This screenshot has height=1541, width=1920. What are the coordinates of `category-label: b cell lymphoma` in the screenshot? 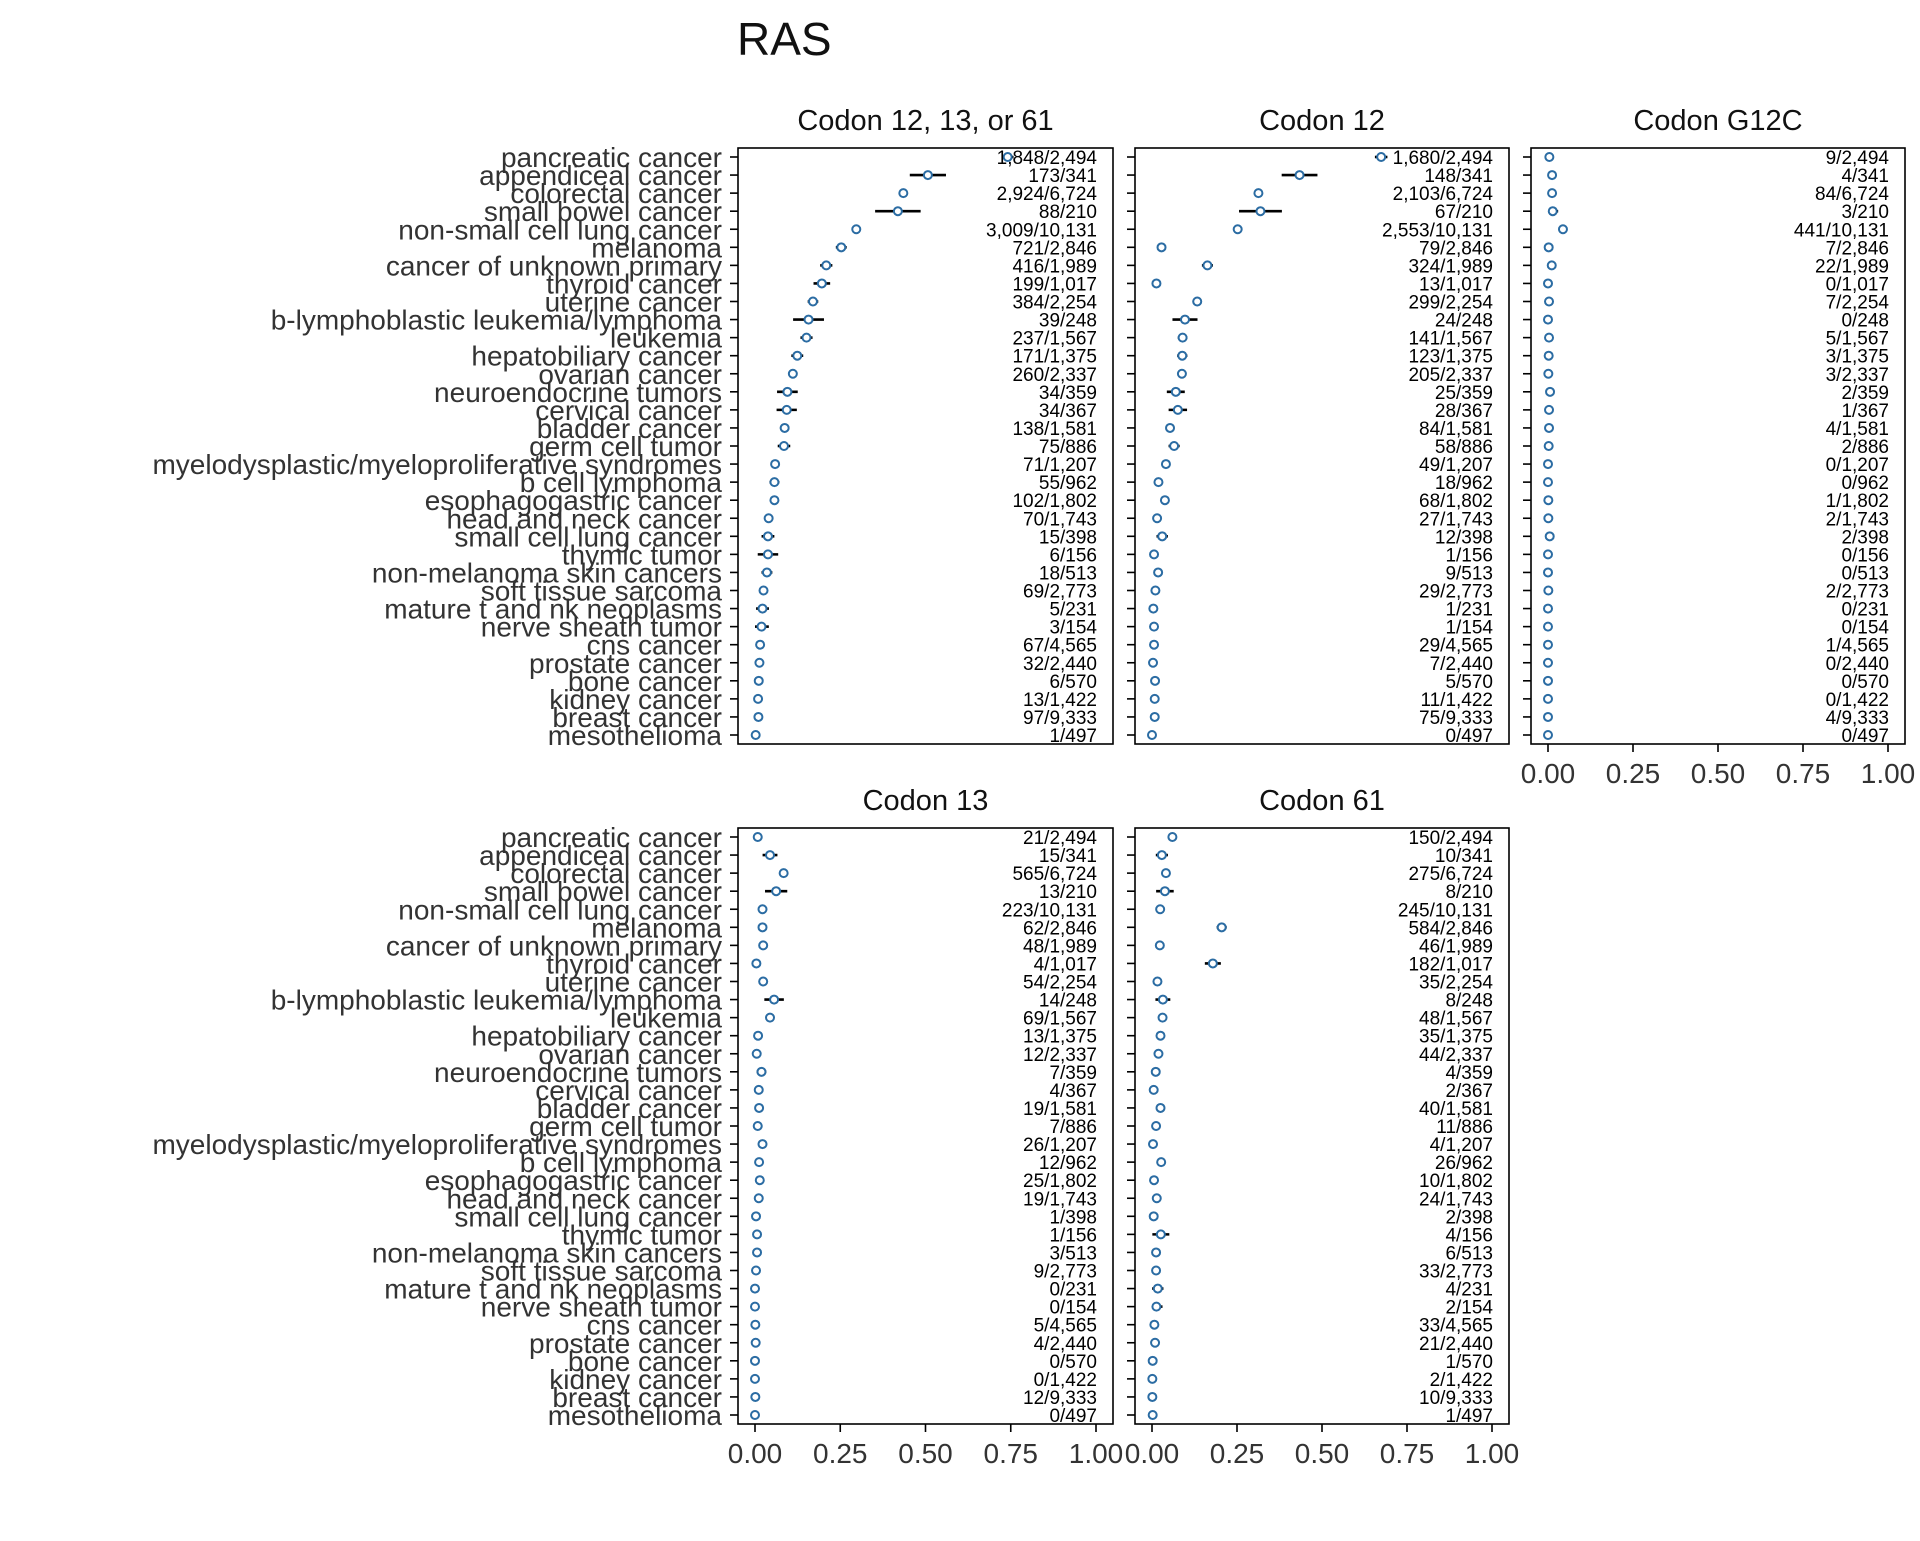 It's located at (621, 482).